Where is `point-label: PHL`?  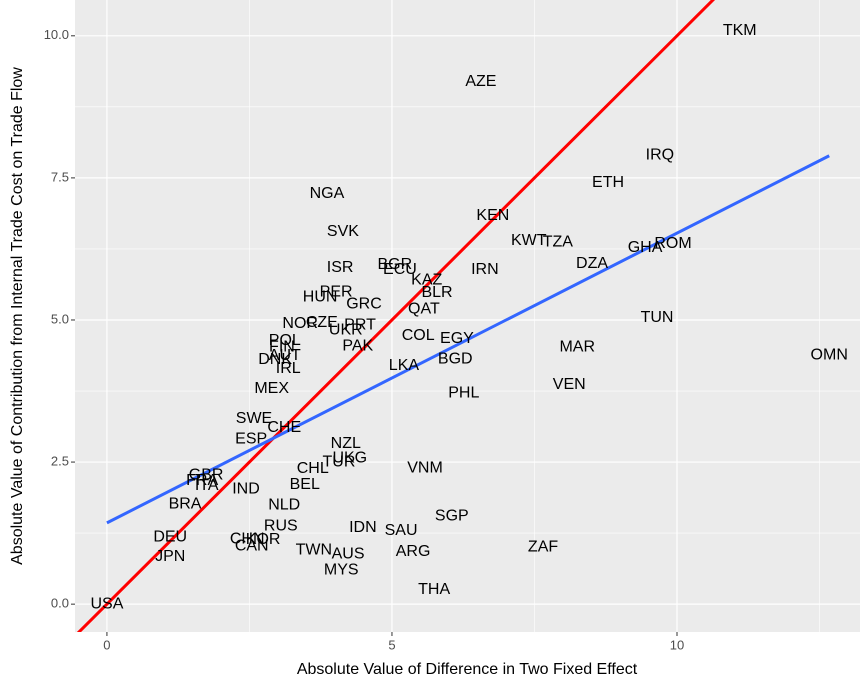 point-label: PHL is located at coordinates (463, 393).